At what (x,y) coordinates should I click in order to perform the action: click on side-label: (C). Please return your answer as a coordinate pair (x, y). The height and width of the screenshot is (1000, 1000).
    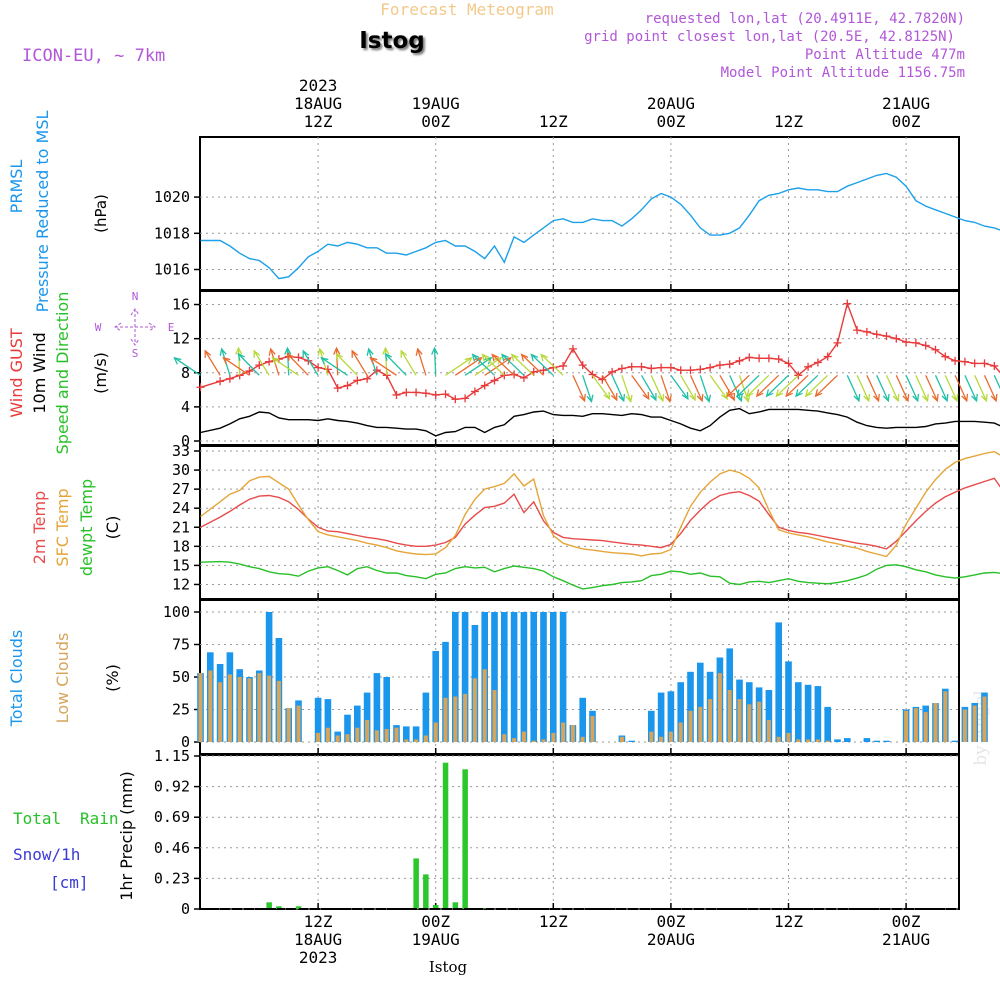
    Looking at the image, I should click on (112, 528).